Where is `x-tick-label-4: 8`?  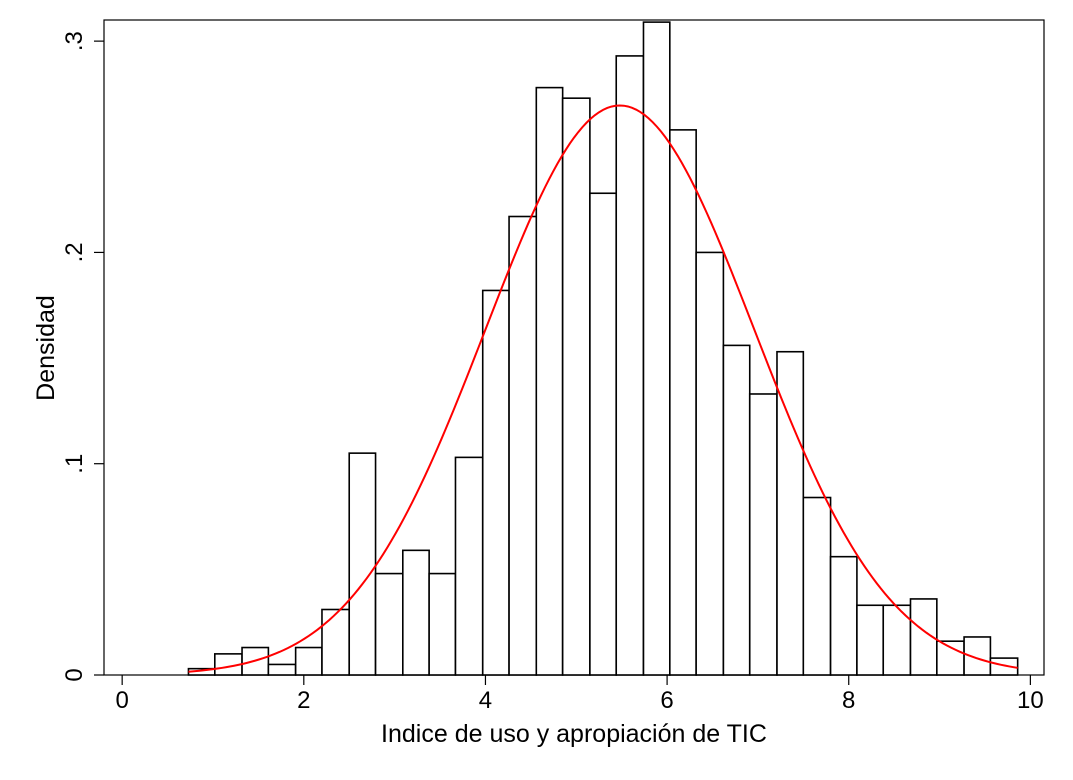 x-tick-label-4: 8 is located at coordinates (848, 700).